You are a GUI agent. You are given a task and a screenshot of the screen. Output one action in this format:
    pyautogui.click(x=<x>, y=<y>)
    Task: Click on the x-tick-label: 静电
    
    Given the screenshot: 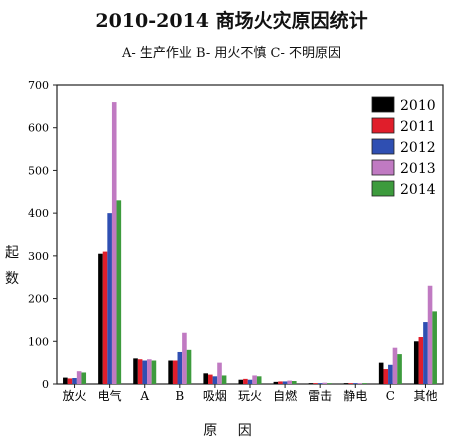 What is the action you would take?
    pyautogui.click(x=355, y=396)
    